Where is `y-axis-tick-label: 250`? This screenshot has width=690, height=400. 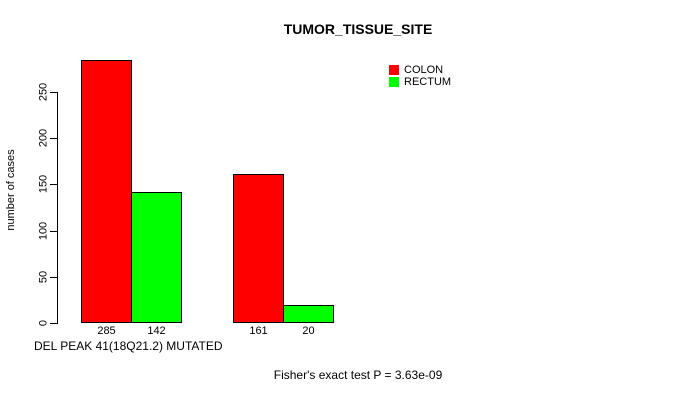 y-axis-tick-label: 250 is located at coordinates (43, 92).